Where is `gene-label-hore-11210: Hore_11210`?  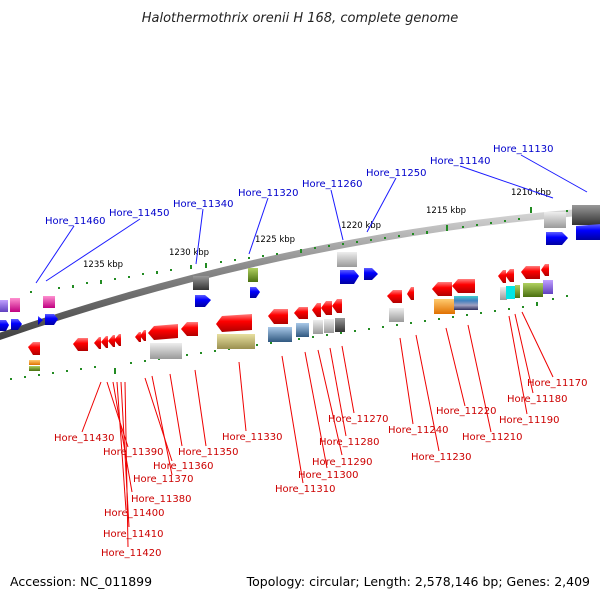
gene-label-hore-11210: Hore_11210 is located at coordinates (492, 437).